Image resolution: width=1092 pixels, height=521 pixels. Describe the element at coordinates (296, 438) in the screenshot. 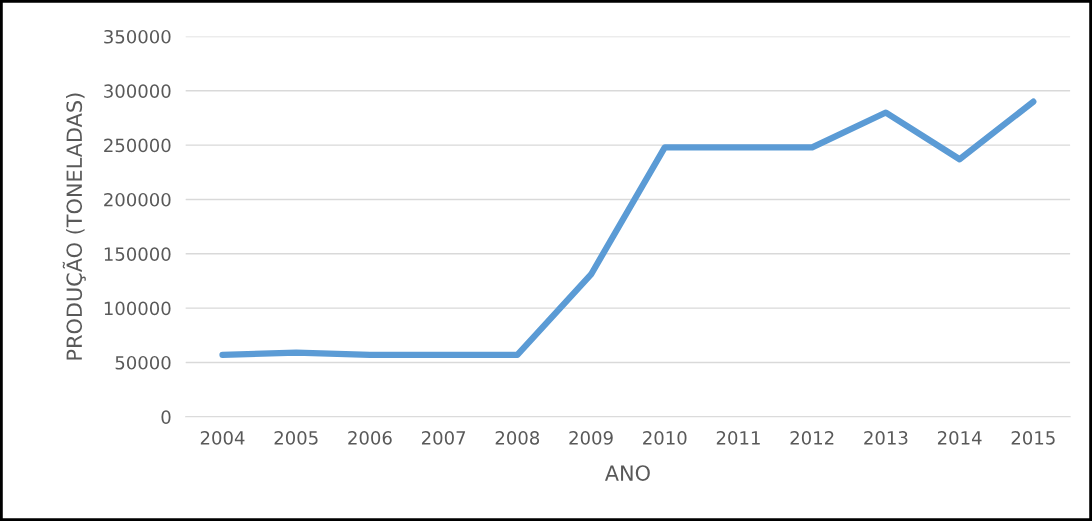

I see `x-tick-label: 2005` at that location.